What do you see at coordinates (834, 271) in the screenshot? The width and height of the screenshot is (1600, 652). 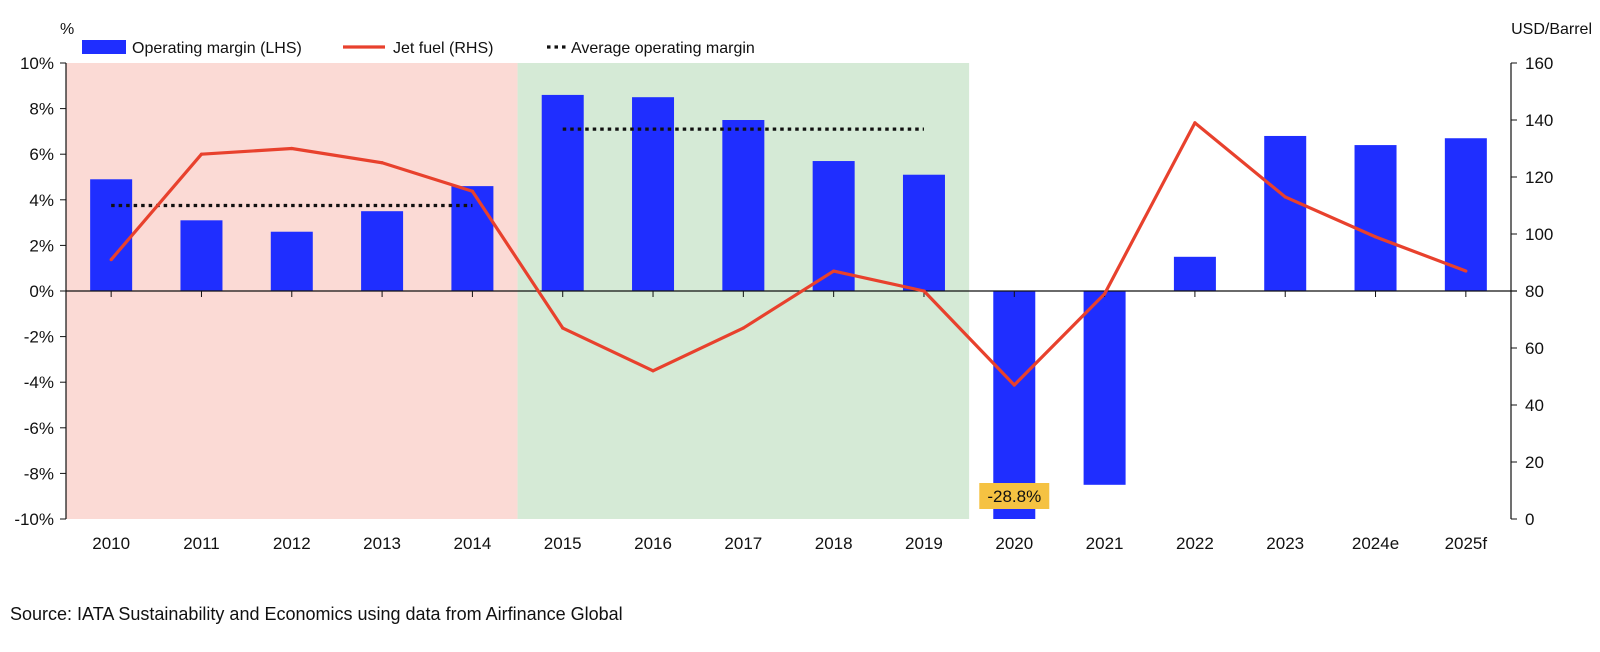 I see `jet-fuel-point-2018` at bounding box center [834, 271].